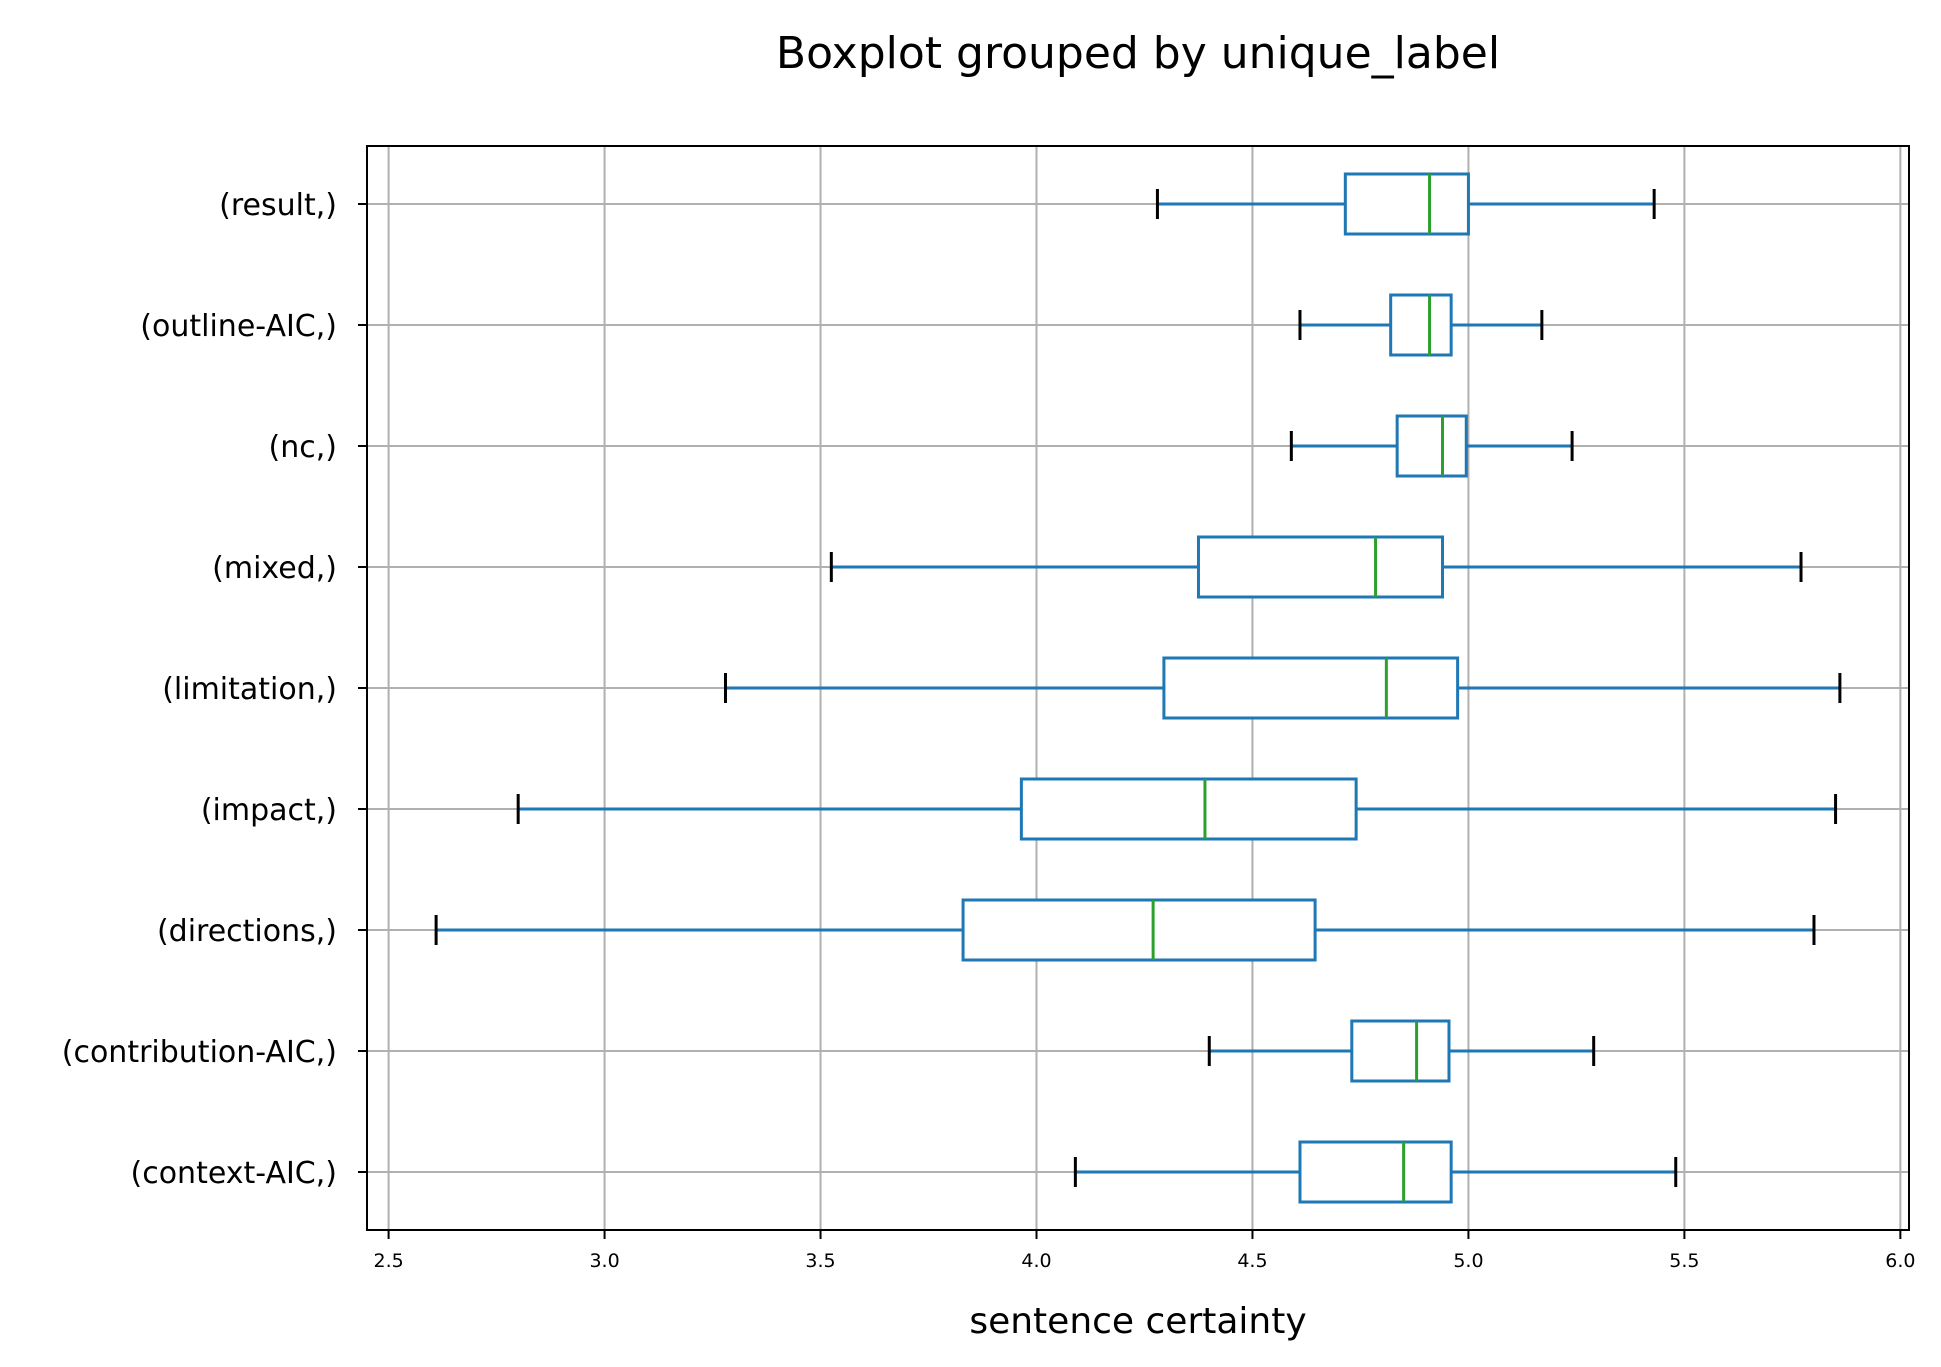 The width and height of the screenshot is (1941, 1367). I want to click on box-directions, so click(1125, 930).